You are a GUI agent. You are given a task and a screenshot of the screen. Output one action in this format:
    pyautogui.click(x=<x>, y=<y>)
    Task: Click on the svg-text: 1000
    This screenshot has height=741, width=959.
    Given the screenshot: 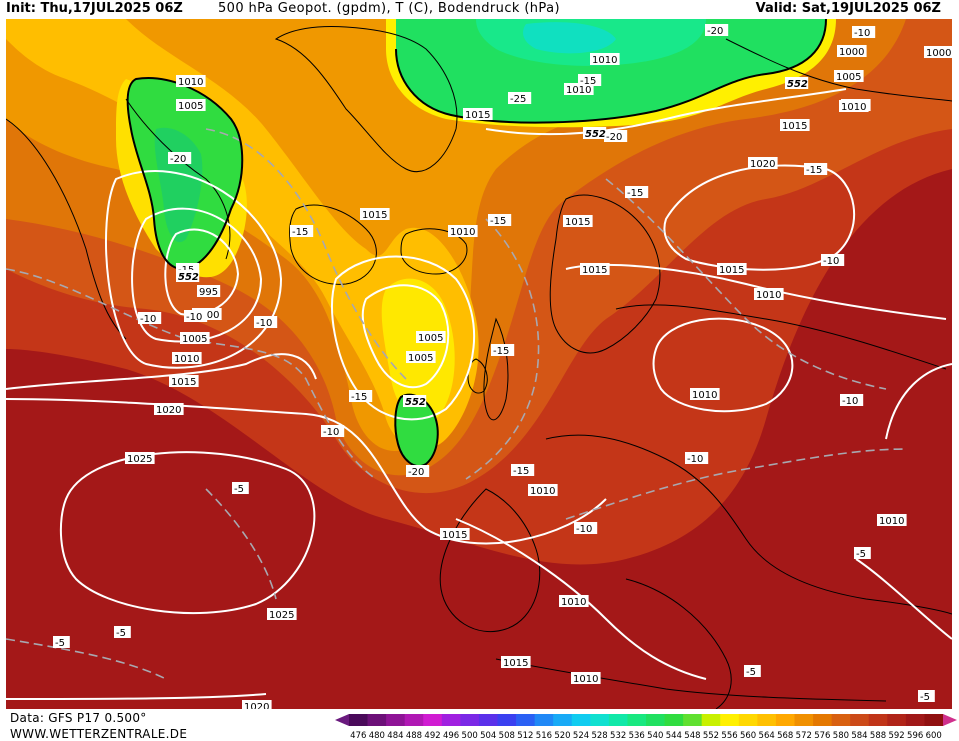 What is the action you would take?
    pyautogui.click(x=851, y=52)
    